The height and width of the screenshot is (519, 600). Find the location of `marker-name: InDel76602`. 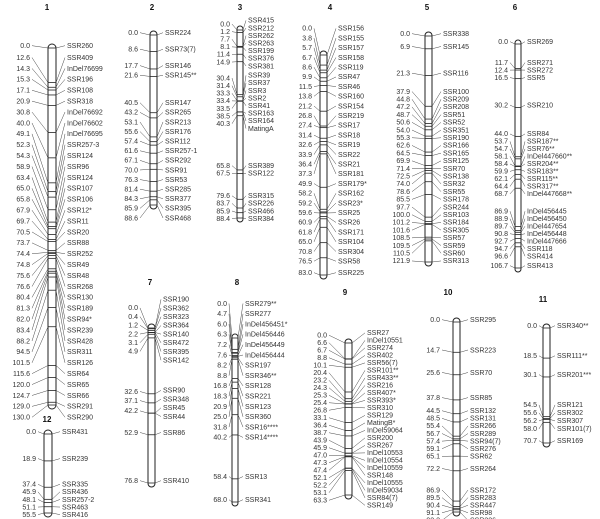

marker-name: InDel76602 is located at coordinates (85, 123).